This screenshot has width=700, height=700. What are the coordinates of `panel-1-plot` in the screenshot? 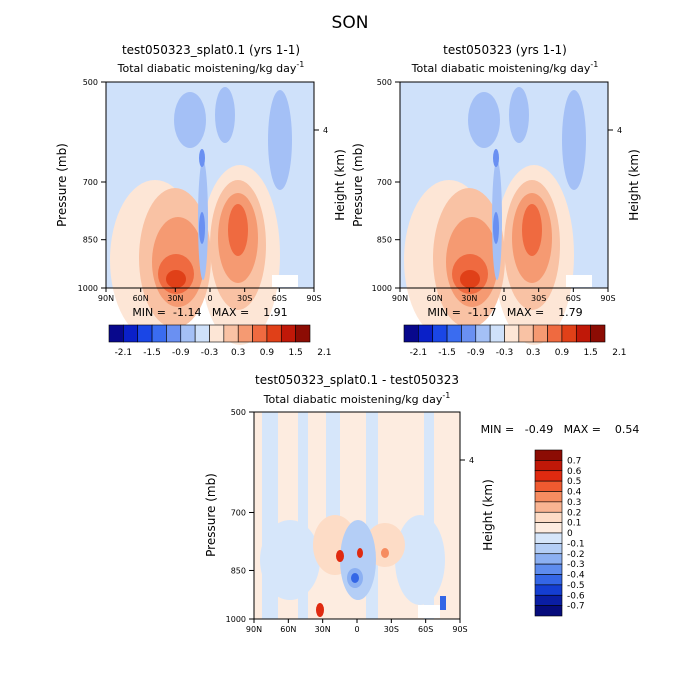 It's located at (210, 213).